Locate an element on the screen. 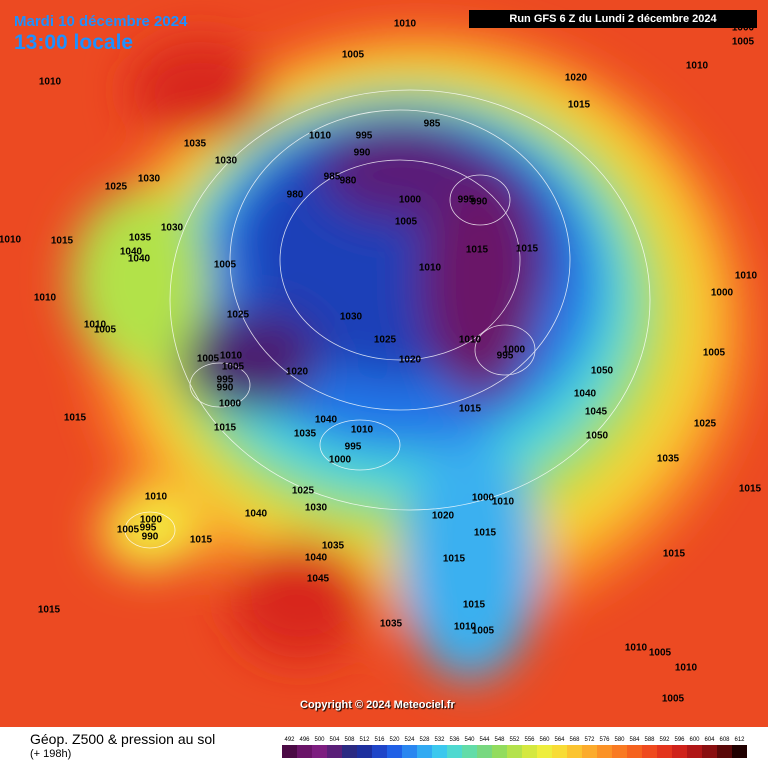 The image size is (768, 768). colorbar-label: 548 is located at coordinates (499, 740).